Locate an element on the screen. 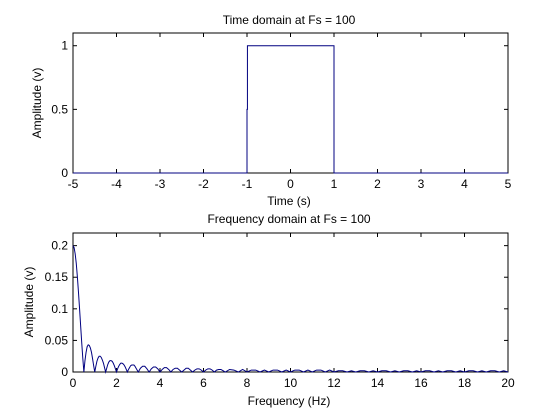 The height and width of the screenshot is (420, 560). time-domain-xtick-label: 2 is located at coordinates (377, 184).